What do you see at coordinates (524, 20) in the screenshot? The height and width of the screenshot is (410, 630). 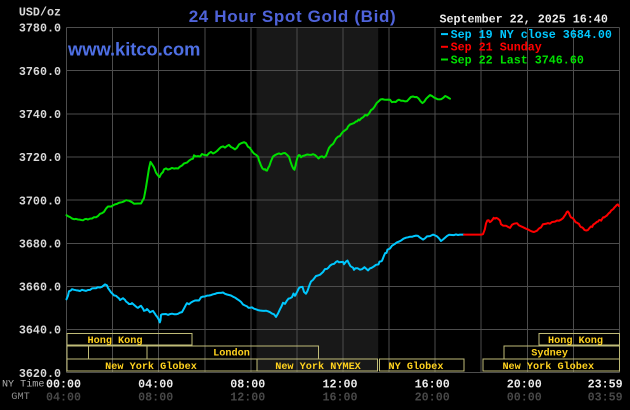 I see `svg-text: September 22, 2025 16:40` at bounding box center [524, 20].